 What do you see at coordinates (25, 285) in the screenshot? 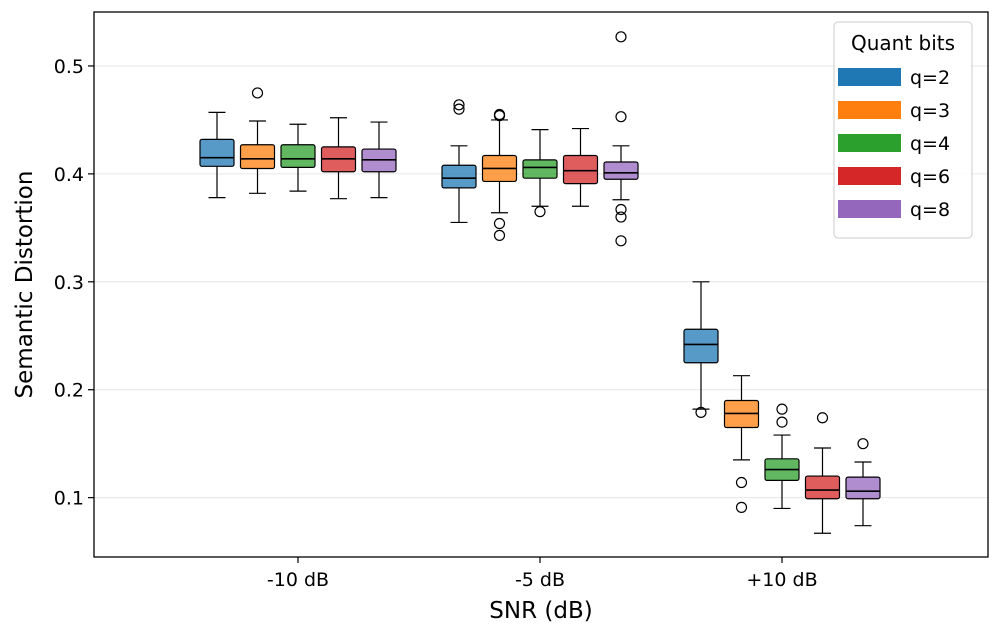
I see `y-axis-title: Semantic Distortion` at bounding box center [25, 285].